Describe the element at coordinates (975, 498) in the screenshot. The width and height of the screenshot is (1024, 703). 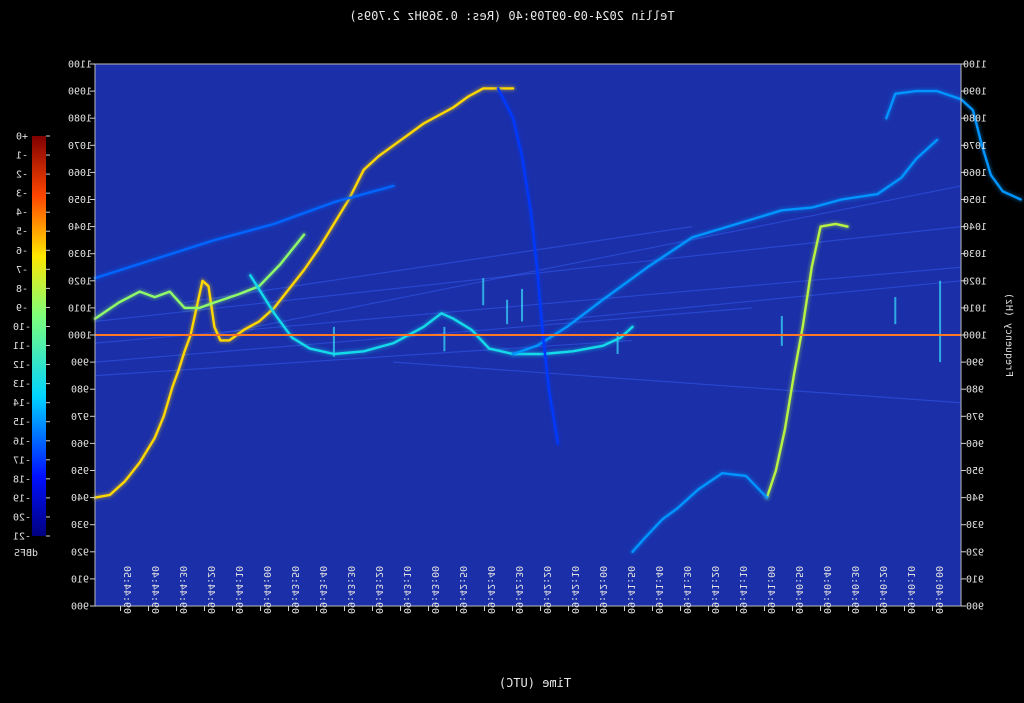
I see `y-tick-label: 940` at that location.